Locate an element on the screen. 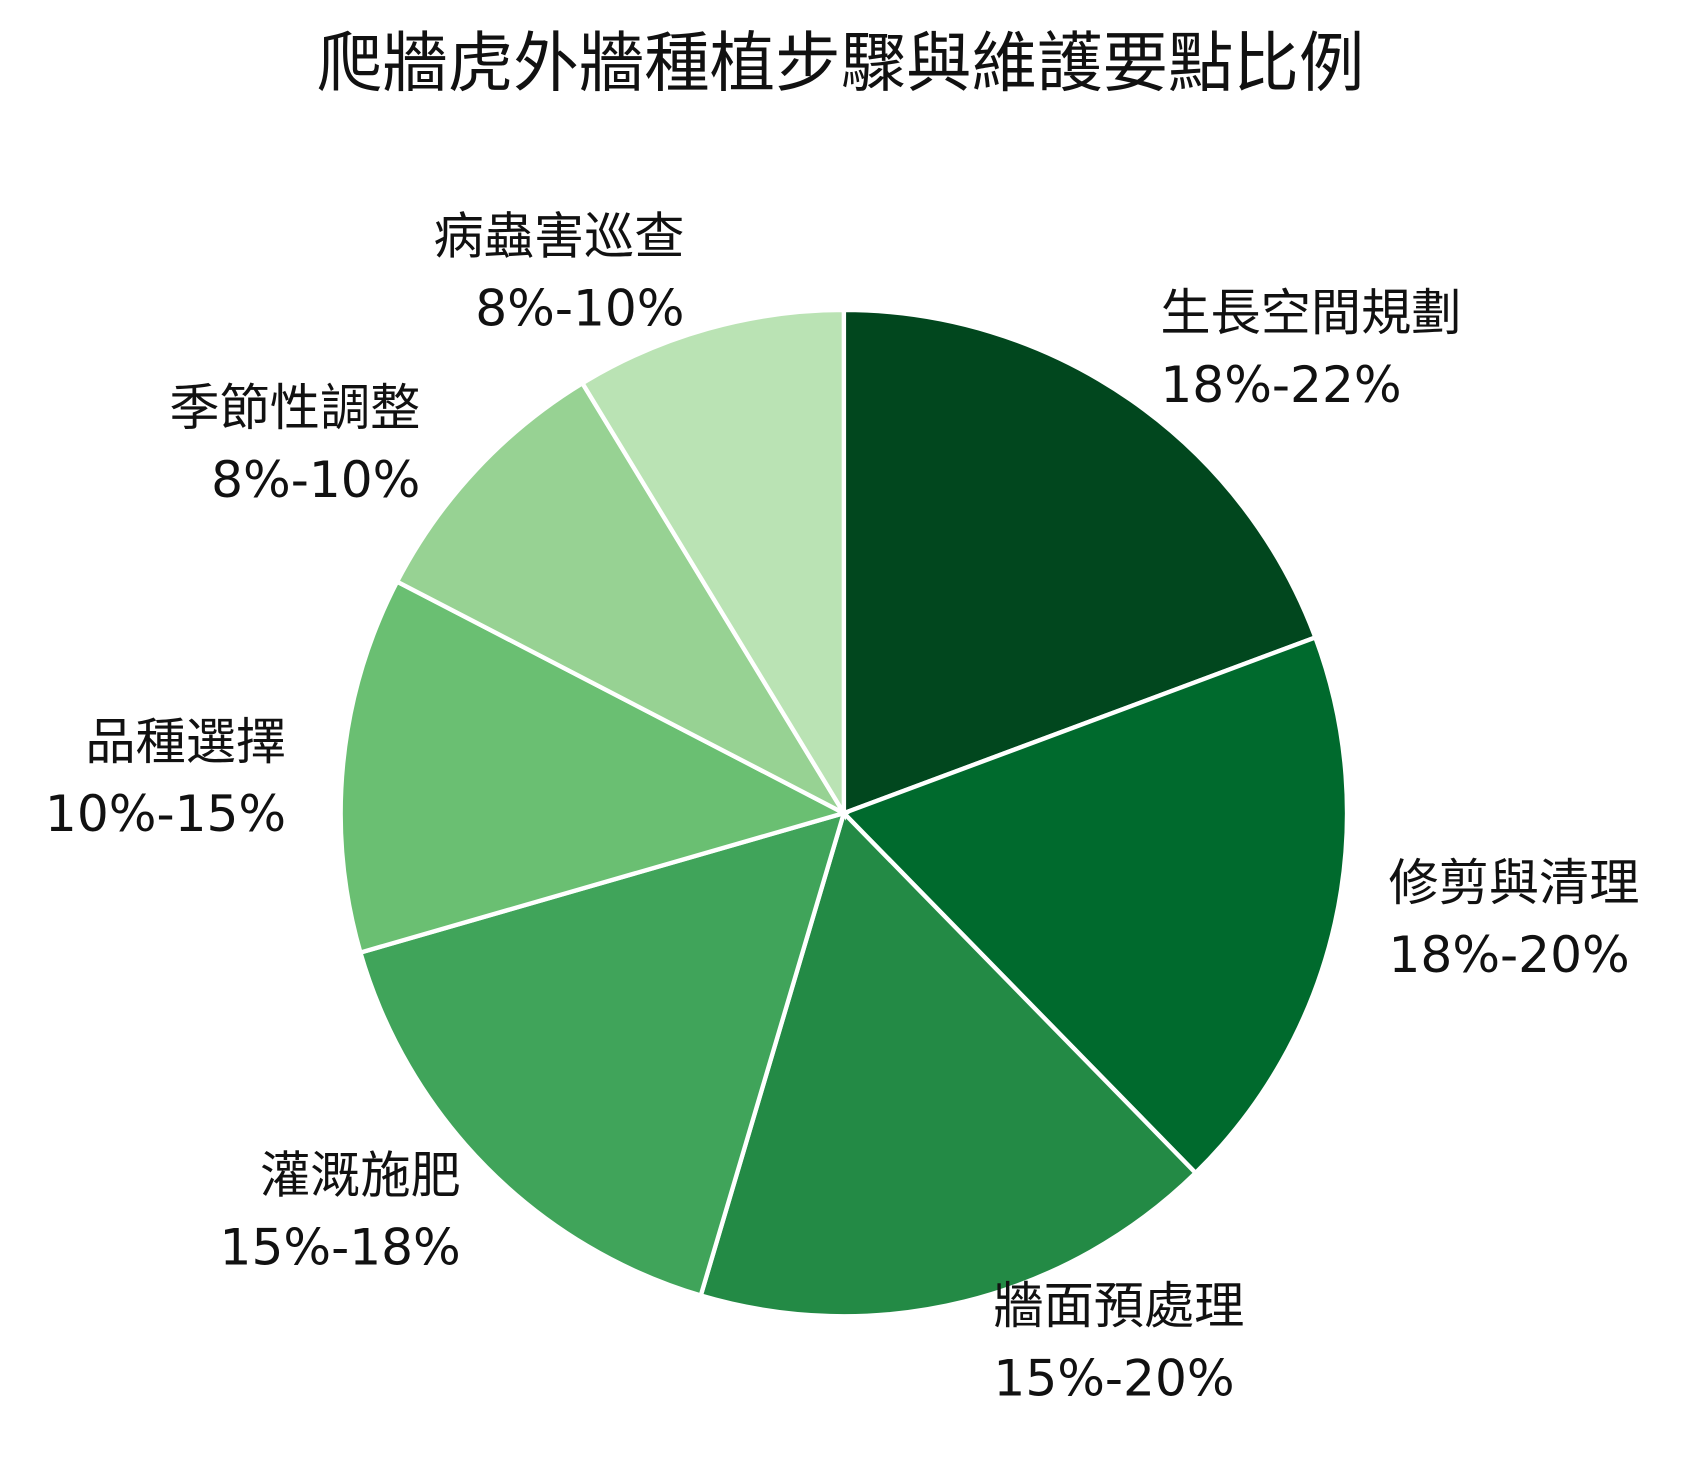  slice-label: 品種選擇 is located at coordinates (185, 741).